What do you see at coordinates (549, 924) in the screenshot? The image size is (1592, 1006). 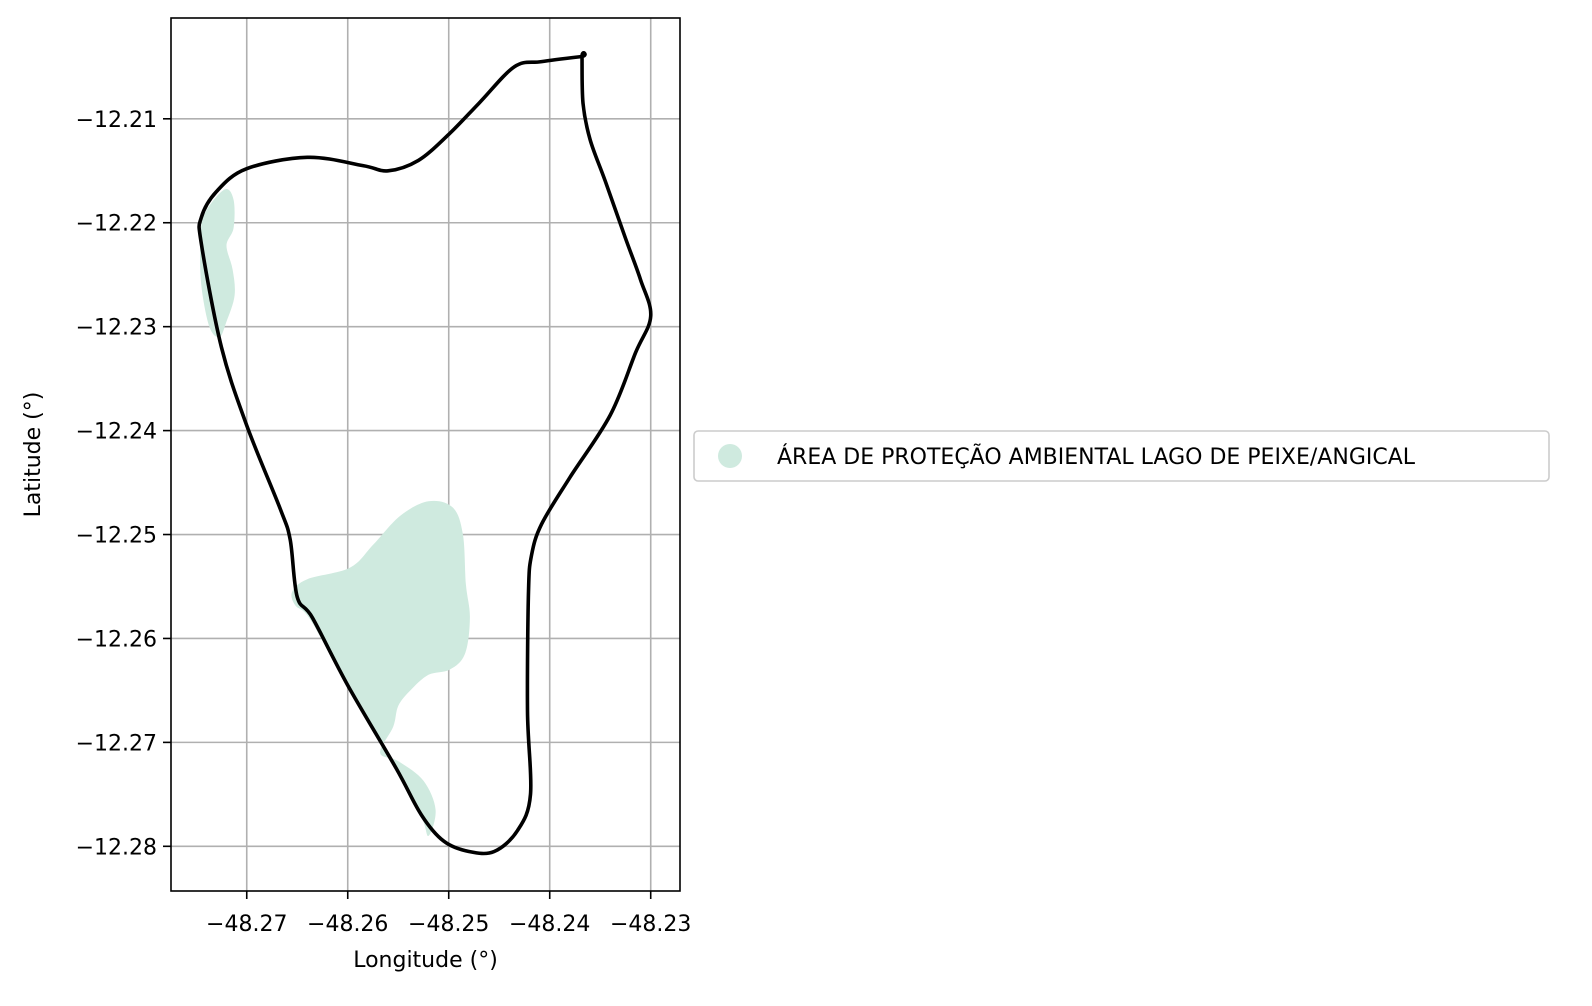 I see `x-tick-label: −48.24` at bounding box center [549, 924].